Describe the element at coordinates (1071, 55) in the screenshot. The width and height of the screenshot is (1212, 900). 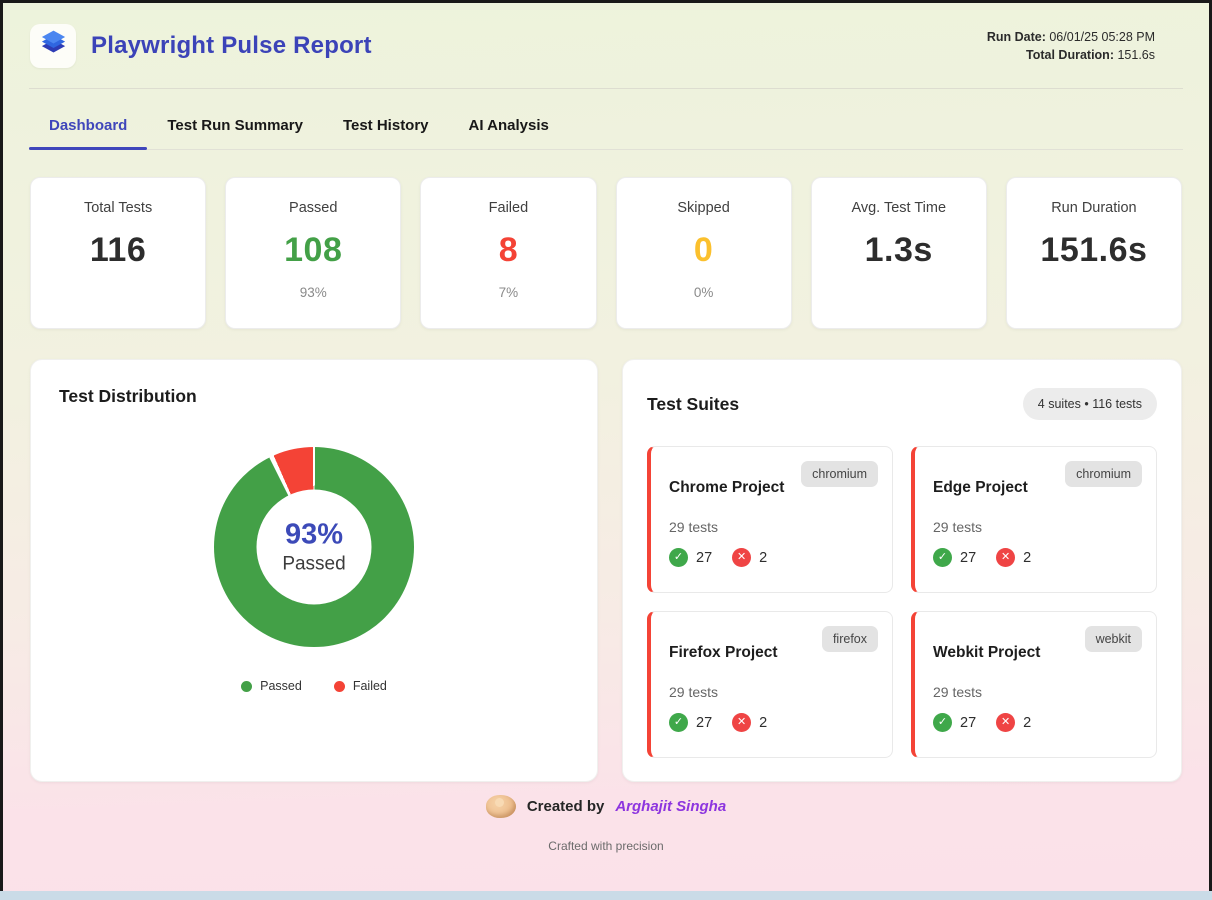
I see `total-duration-line: Total Duration: 151.6s` at that location.